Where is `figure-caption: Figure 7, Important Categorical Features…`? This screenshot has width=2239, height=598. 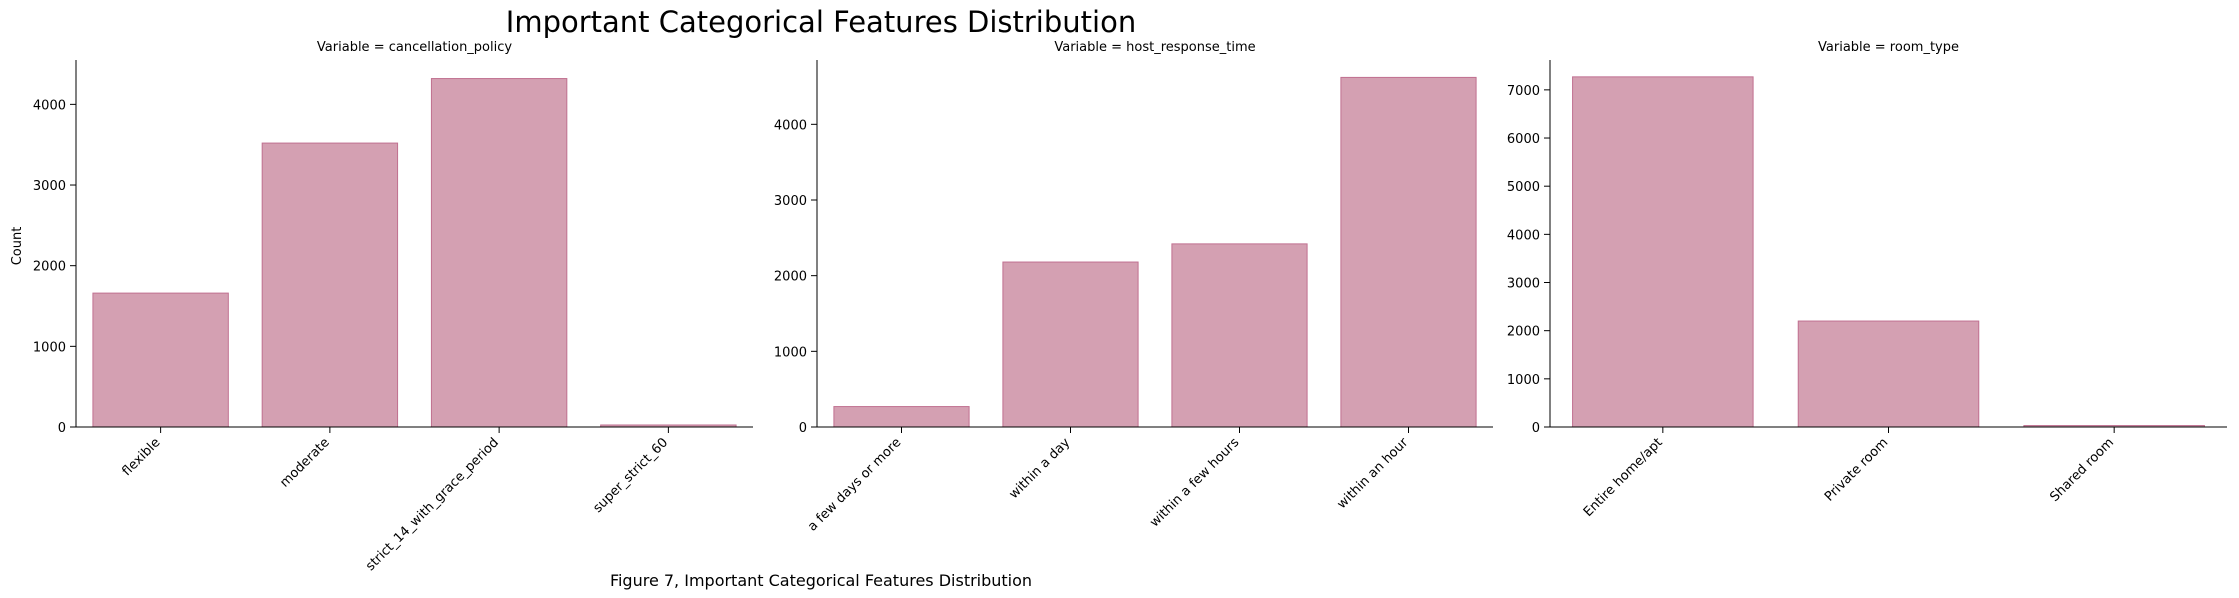
figure-caption: Figure 7, Important Categorical Features… is located at coordinates (821, 580).